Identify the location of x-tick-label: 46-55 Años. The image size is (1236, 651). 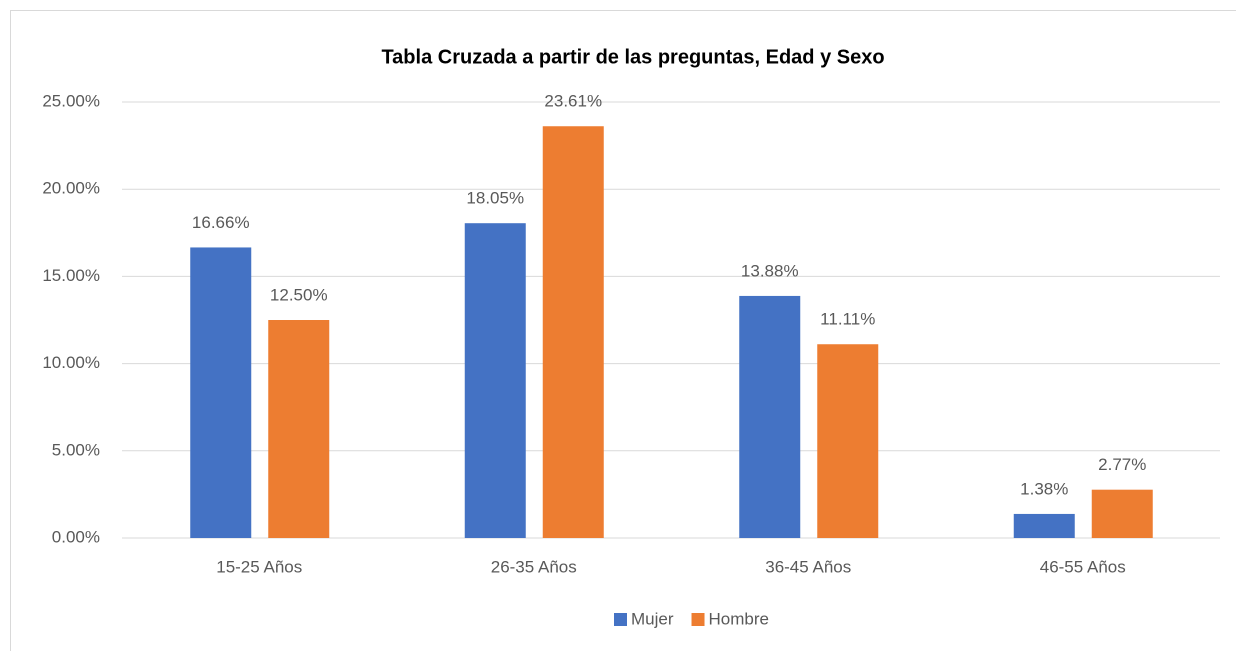
(1083, 566).